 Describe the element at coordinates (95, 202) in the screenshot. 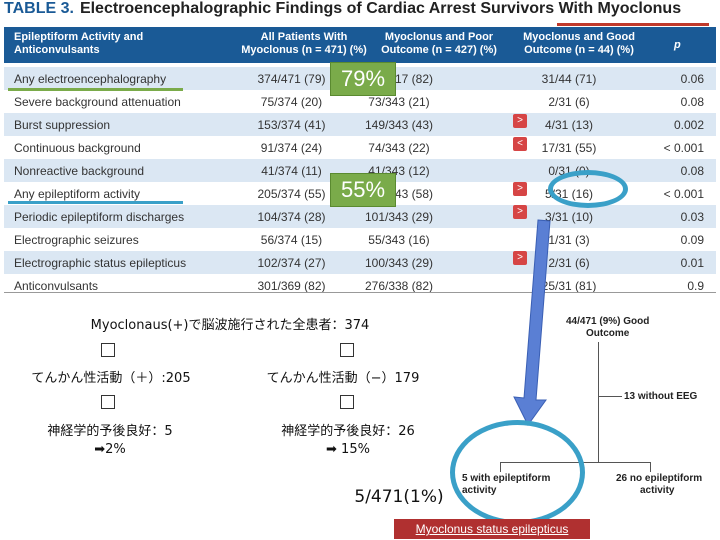

I see `blue-underline` at that location.